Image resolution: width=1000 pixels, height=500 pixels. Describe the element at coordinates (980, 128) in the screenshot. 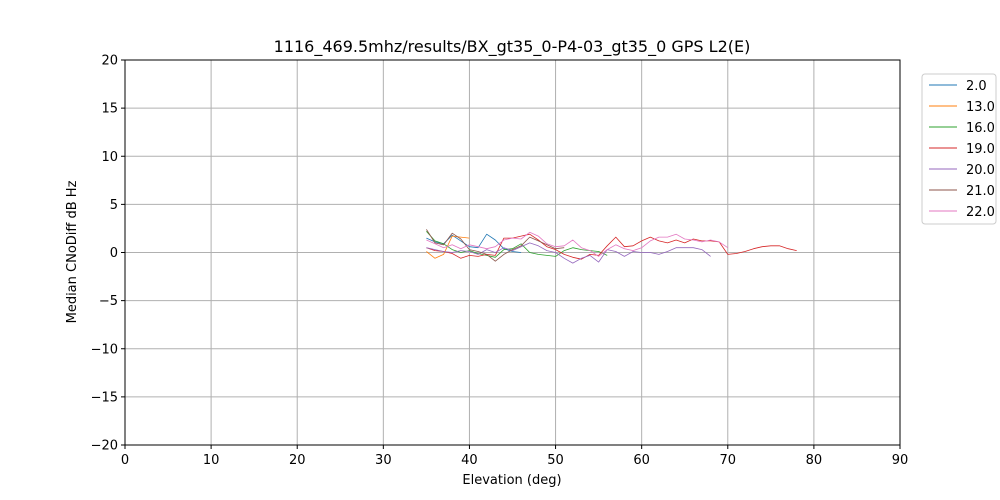

I see `legend-entry-label: 16.0` at that location.